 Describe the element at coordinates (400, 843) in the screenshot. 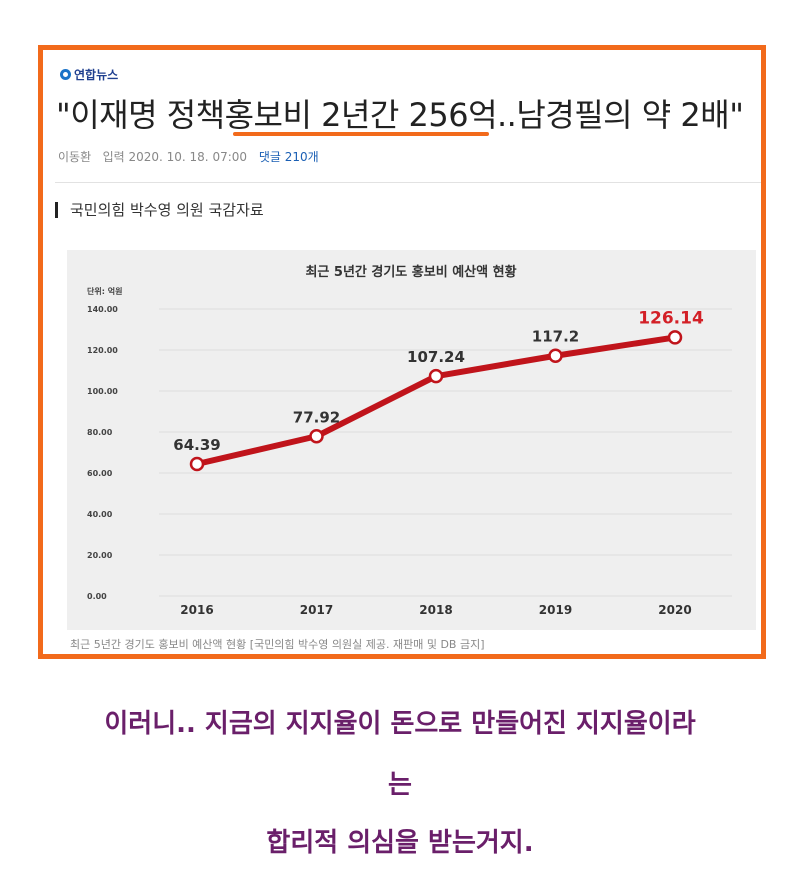

I see `commentary-line-3: 합리적 의심을 받는거지.` at that location.